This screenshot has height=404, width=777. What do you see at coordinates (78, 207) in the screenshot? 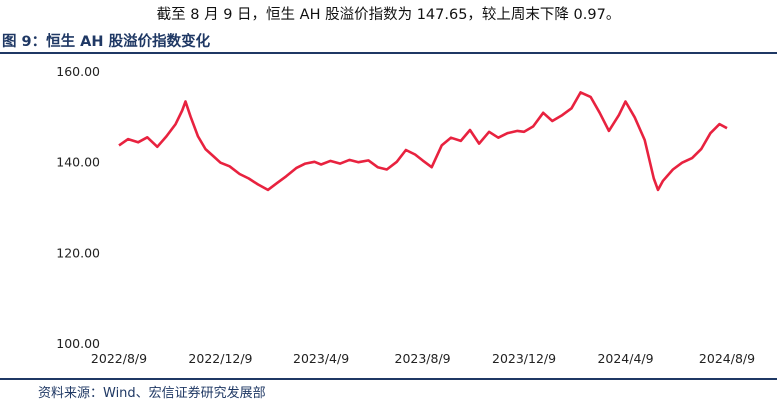
I see `y-axis: 100.00 120.00 140.00 160.00` at bounding box center [78, 207].